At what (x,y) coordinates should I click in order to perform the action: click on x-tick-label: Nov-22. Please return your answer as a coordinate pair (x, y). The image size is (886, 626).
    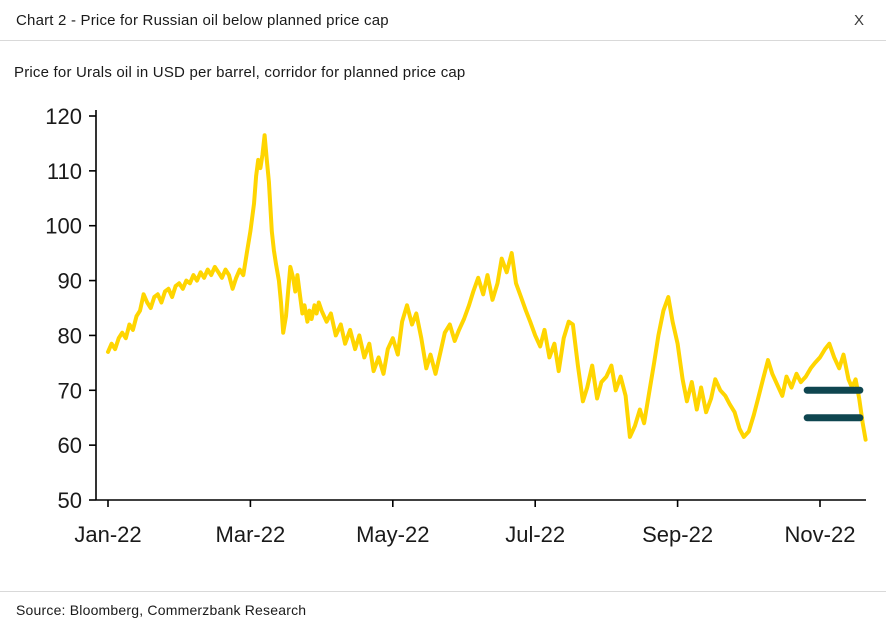
    Looking at the image, I should click on (820, 534).